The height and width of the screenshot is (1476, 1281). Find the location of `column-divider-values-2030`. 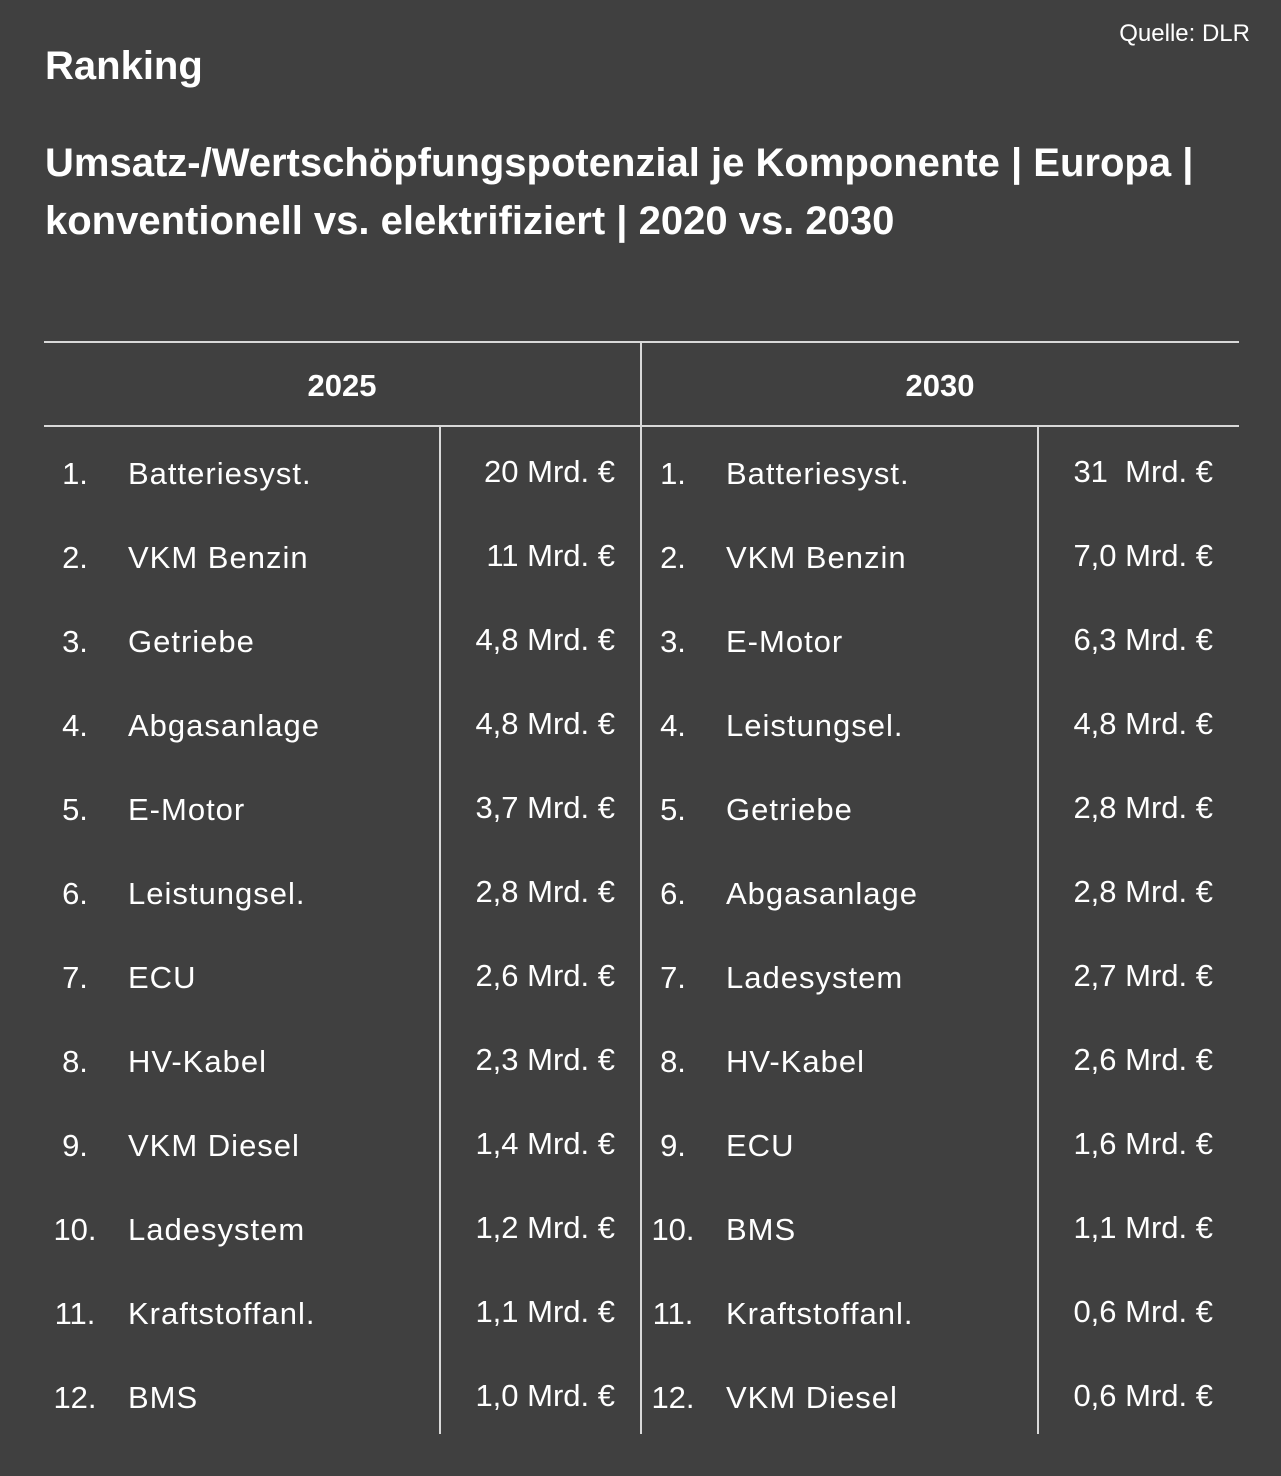

column-divider-values-2030 is located at coordinates (1038, 930).